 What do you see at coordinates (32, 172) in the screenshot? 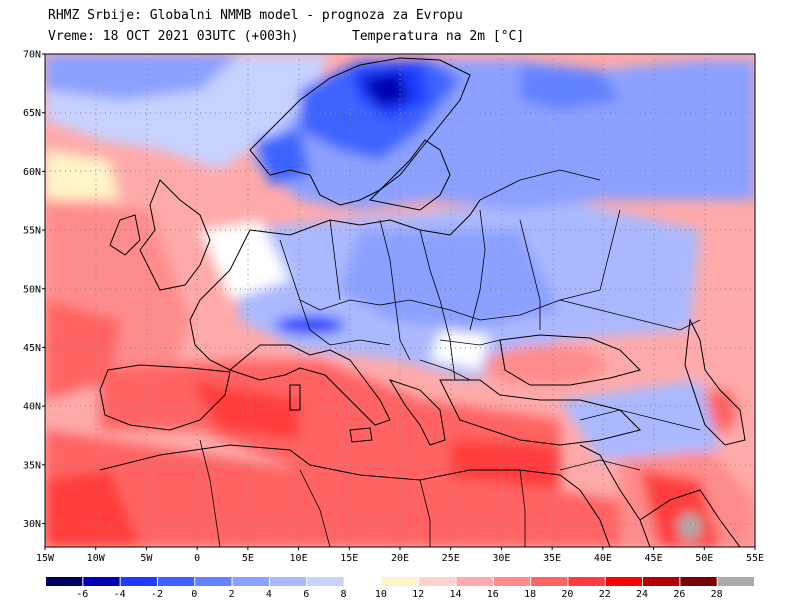
I see `lat-tick-label: 60N` at bounding box center [32, 172].